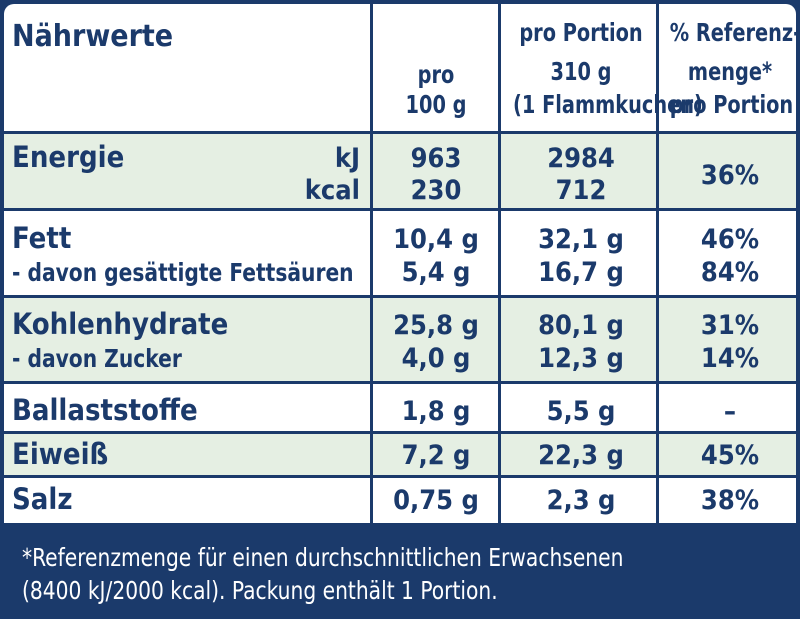 Image resolution: width=800 pixels, height=619 pixels. I want to click on col-header-per-100g-line1: pro, so click(436, 74).